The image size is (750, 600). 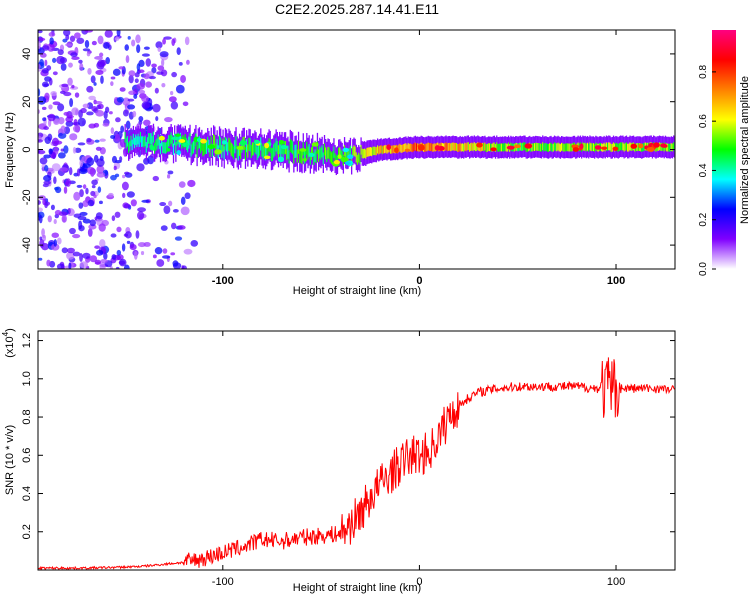 I want to click on svg-text: -40, so click(x=27, y=245).